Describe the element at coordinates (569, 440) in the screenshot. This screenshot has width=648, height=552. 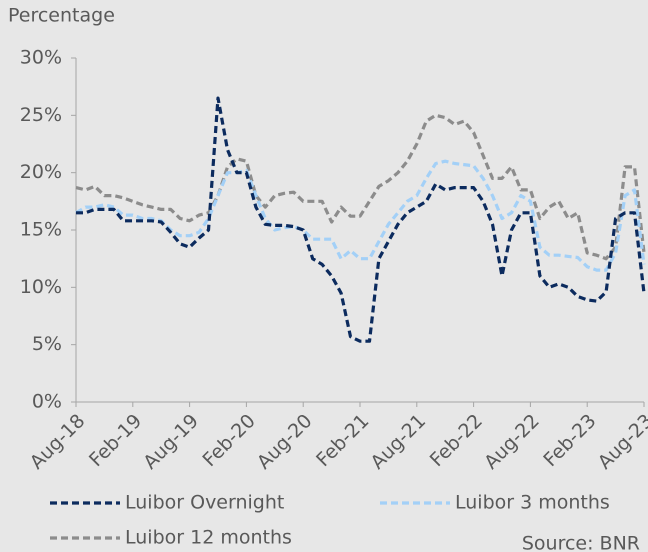
I see `x-tick-label: Feb-23` at that location.